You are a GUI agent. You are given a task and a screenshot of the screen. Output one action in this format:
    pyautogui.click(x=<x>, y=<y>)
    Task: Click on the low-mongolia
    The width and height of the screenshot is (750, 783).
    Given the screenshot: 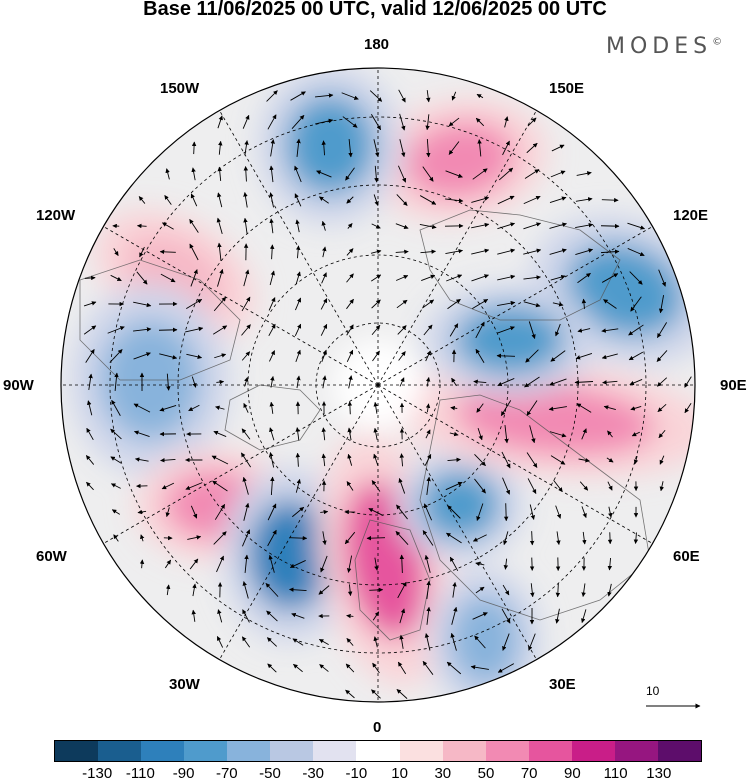 What is the action you would take?
    pyautogui.click(x=510, y=340)
    